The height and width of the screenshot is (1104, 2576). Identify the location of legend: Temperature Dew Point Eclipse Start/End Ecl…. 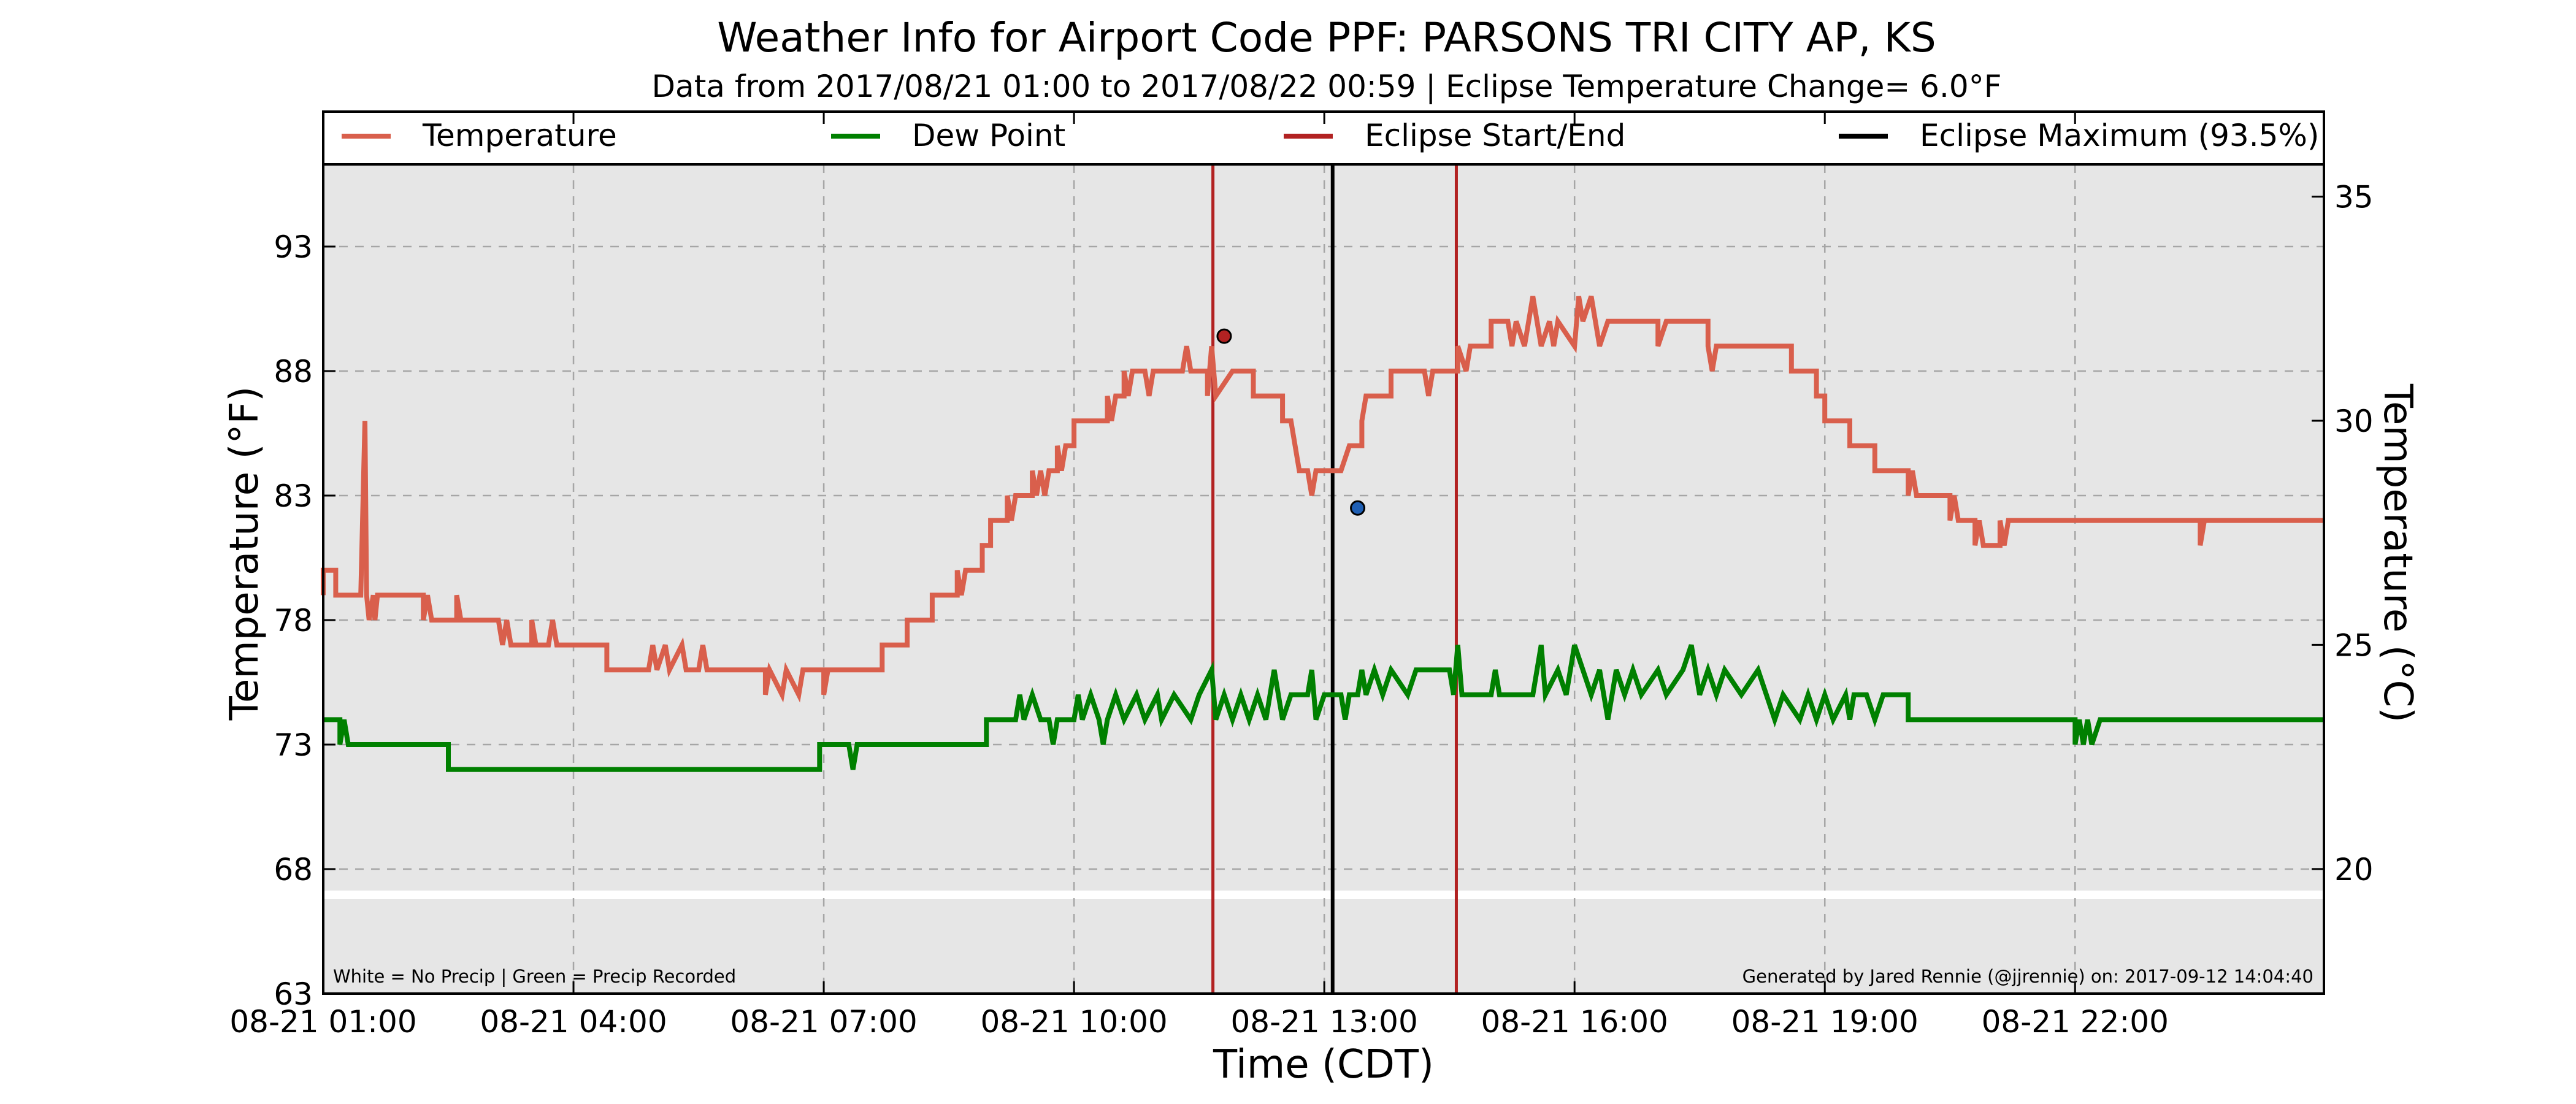
(1330, 135).